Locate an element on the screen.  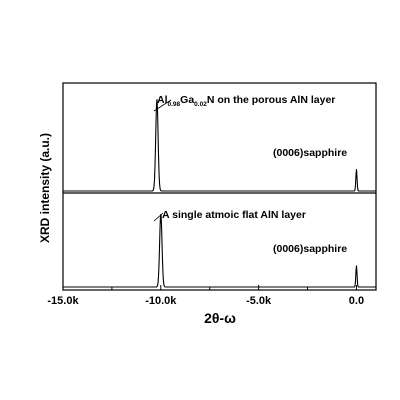
annotation-sapphire-top: (0006)sapphire is located at coordinates (310, 153).